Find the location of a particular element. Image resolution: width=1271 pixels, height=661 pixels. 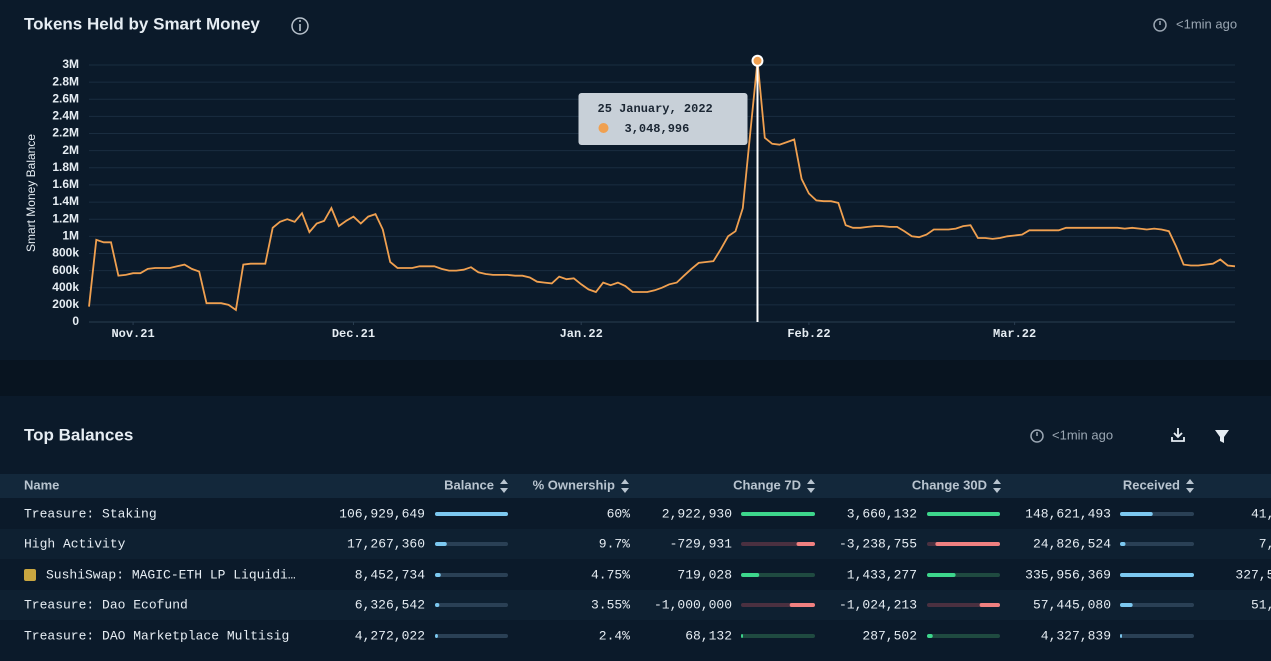

row-name: Treasure: Dao Ecofund is located at coordinates (106, 604).